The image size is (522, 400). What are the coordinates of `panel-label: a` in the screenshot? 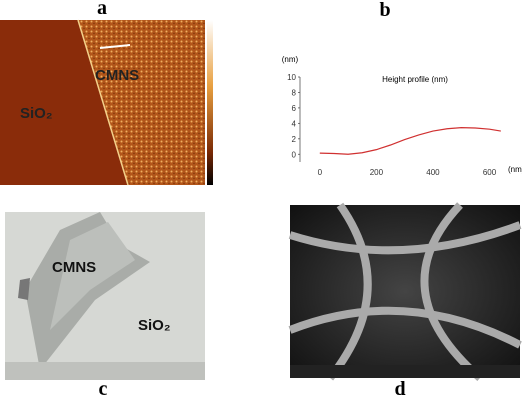 It's located at (102, 9).